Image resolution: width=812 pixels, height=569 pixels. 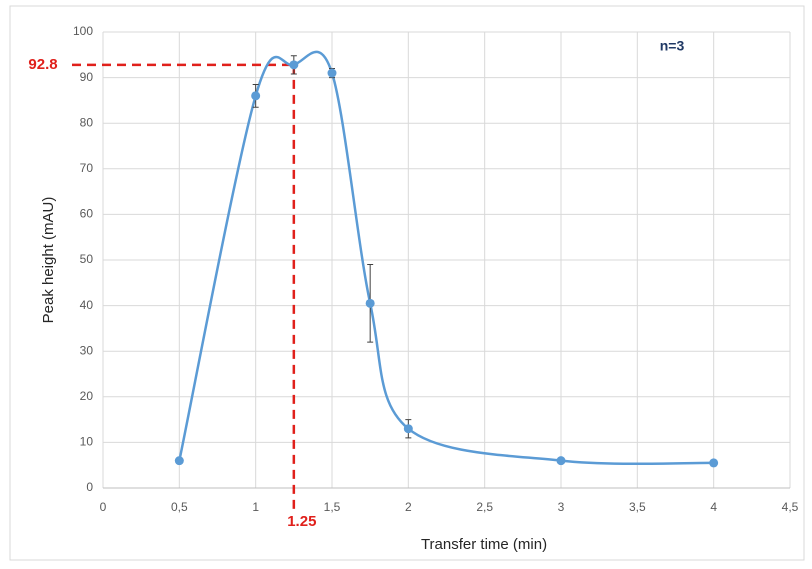 What do you see at coordinates (87, 396) in the screenshot?
I see `y-tick-label: 20` at bounding box center [87, 396].